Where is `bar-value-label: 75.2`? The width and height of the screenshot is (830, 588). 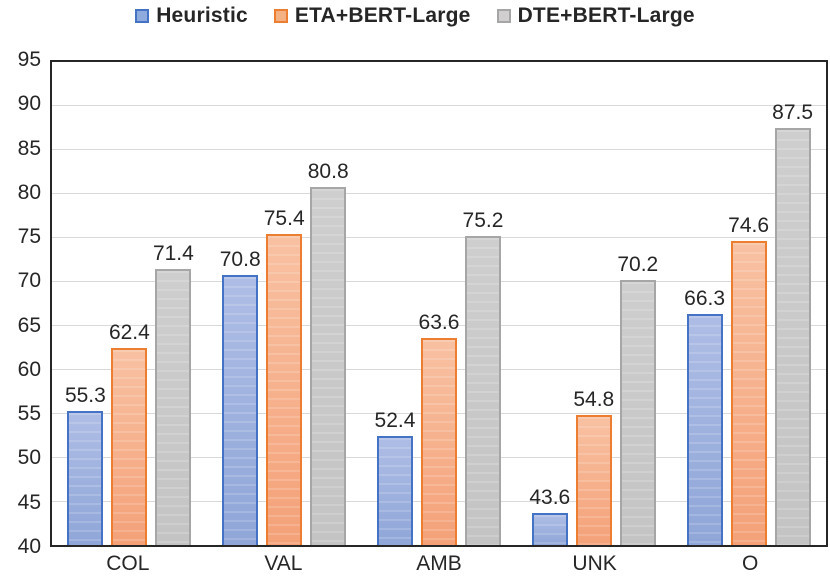 bar-value-label: 75.2 is located at coordinates (483, 220).